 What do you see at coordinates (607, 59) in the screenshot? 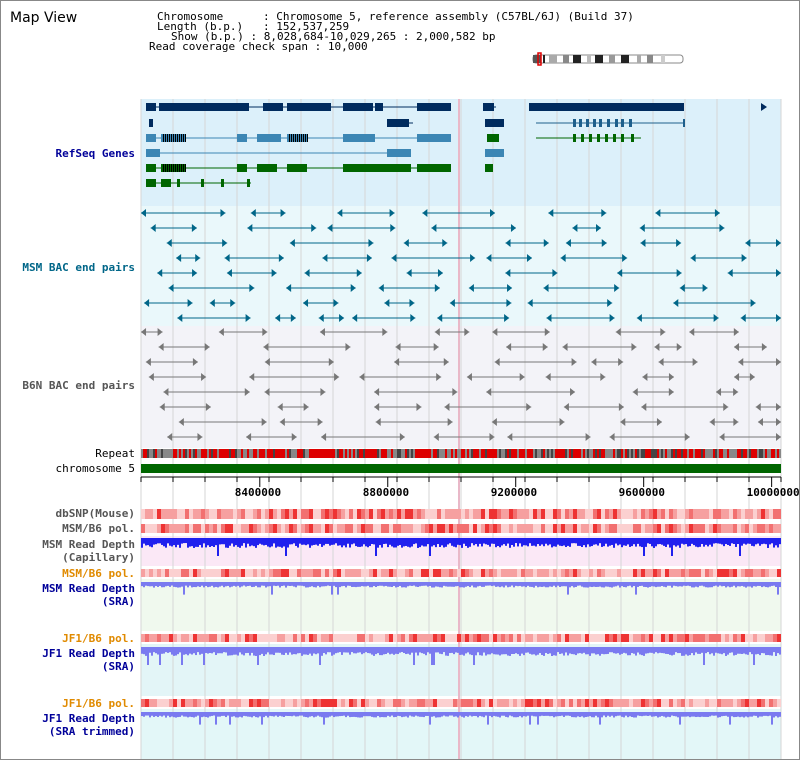
I see `chromosome-ideogram` at bounding box center [607, 59].